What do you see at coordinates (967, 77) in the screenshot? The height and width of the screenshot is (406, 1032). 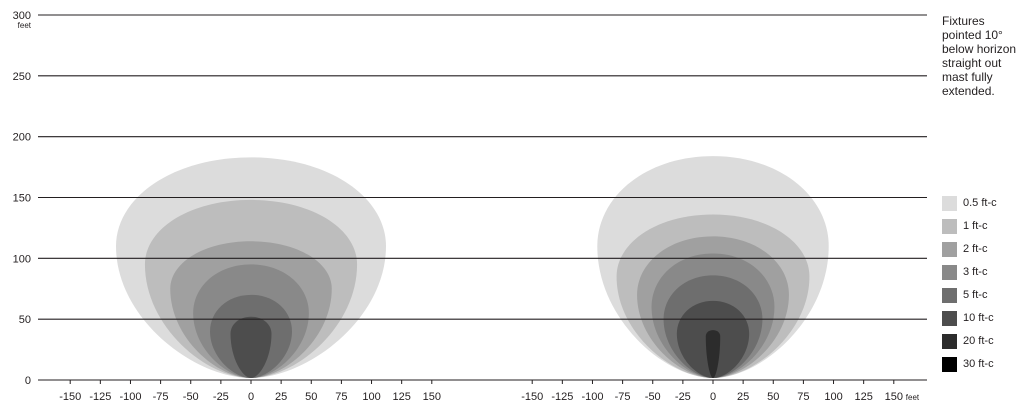 I see `note-line: mast fully` at bounding box center [967, 77].